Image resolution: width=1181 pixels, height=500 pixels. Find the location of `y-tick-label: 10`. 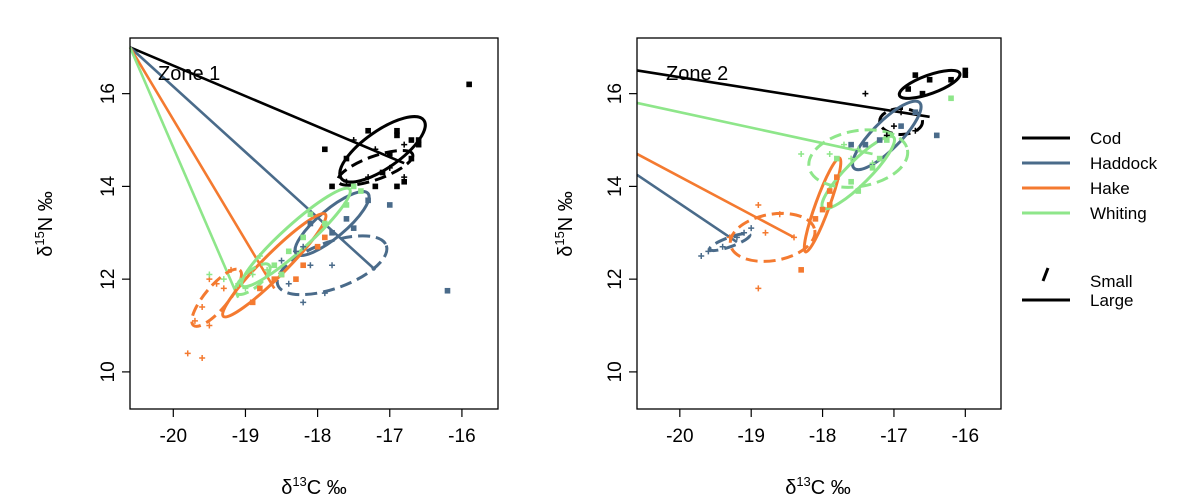

y-tick-label: 10 is located at coordinates (615, 371).